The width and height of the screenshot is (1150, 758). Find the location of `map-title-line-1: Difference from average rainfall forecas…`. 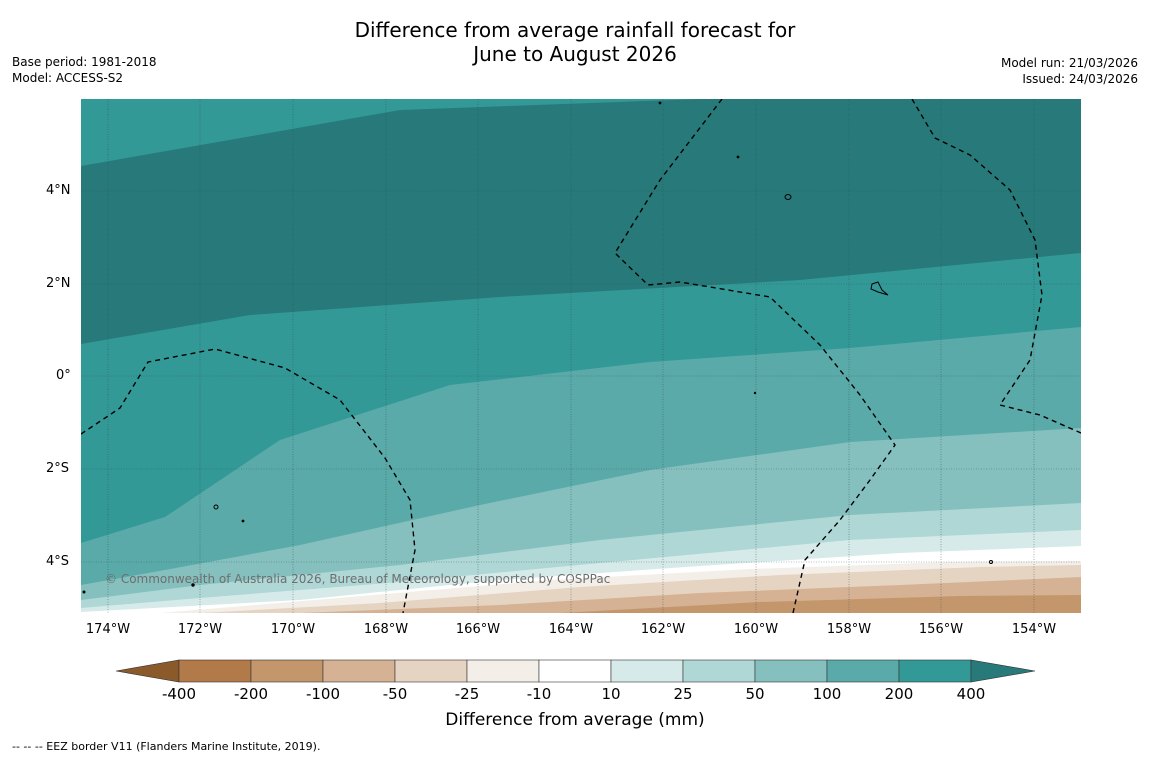

map-title-line-1: Difference from average rainfall forecas… is located at coordinates (575, 30).